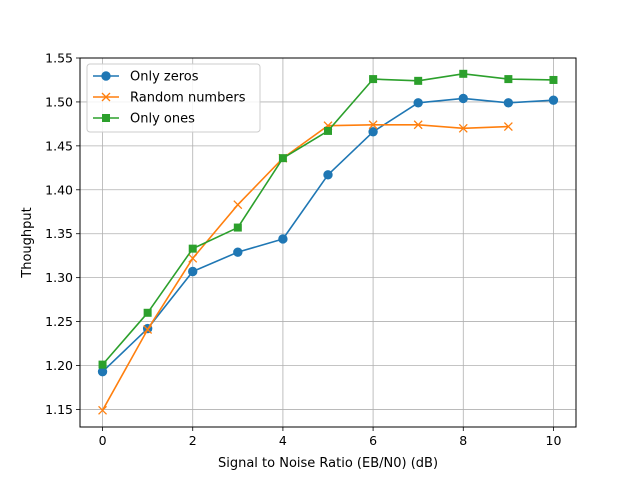  Describe the element at coordinates (188, 98) in the screenshot. I see `legend-label: Random numbers` at that location.